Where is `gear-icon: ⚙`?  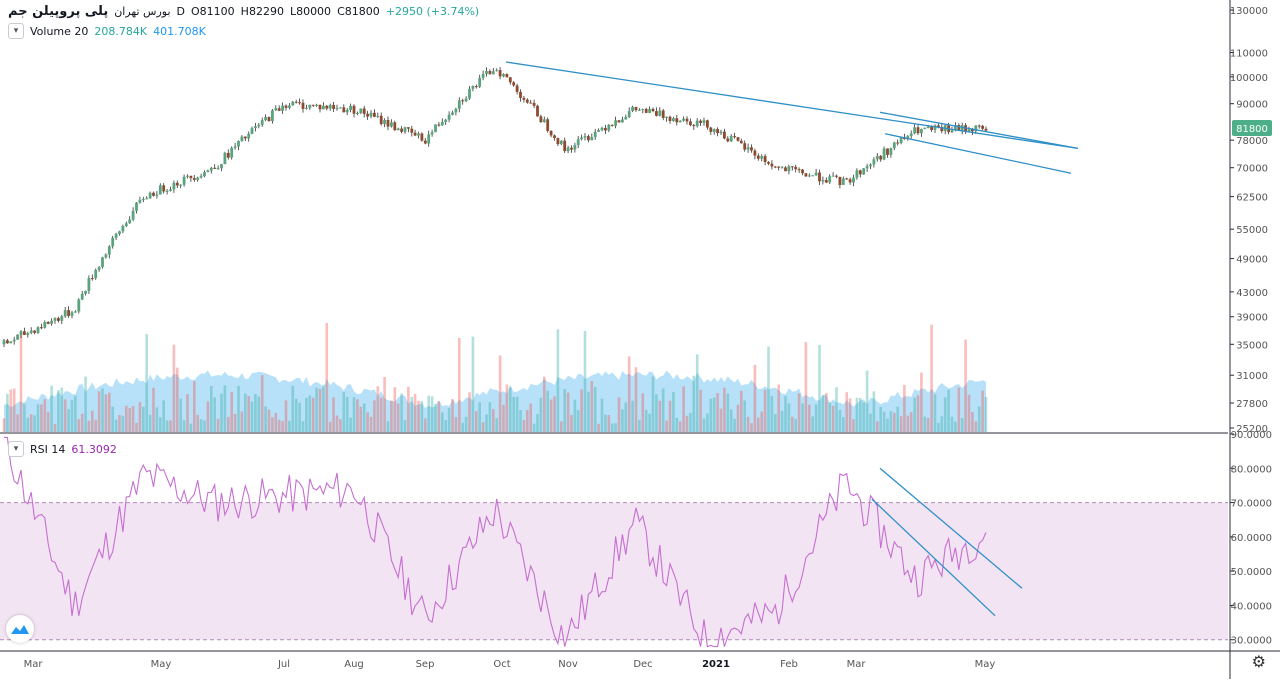
gear-icon: ⚙ is located at coordinates (1258, 661).